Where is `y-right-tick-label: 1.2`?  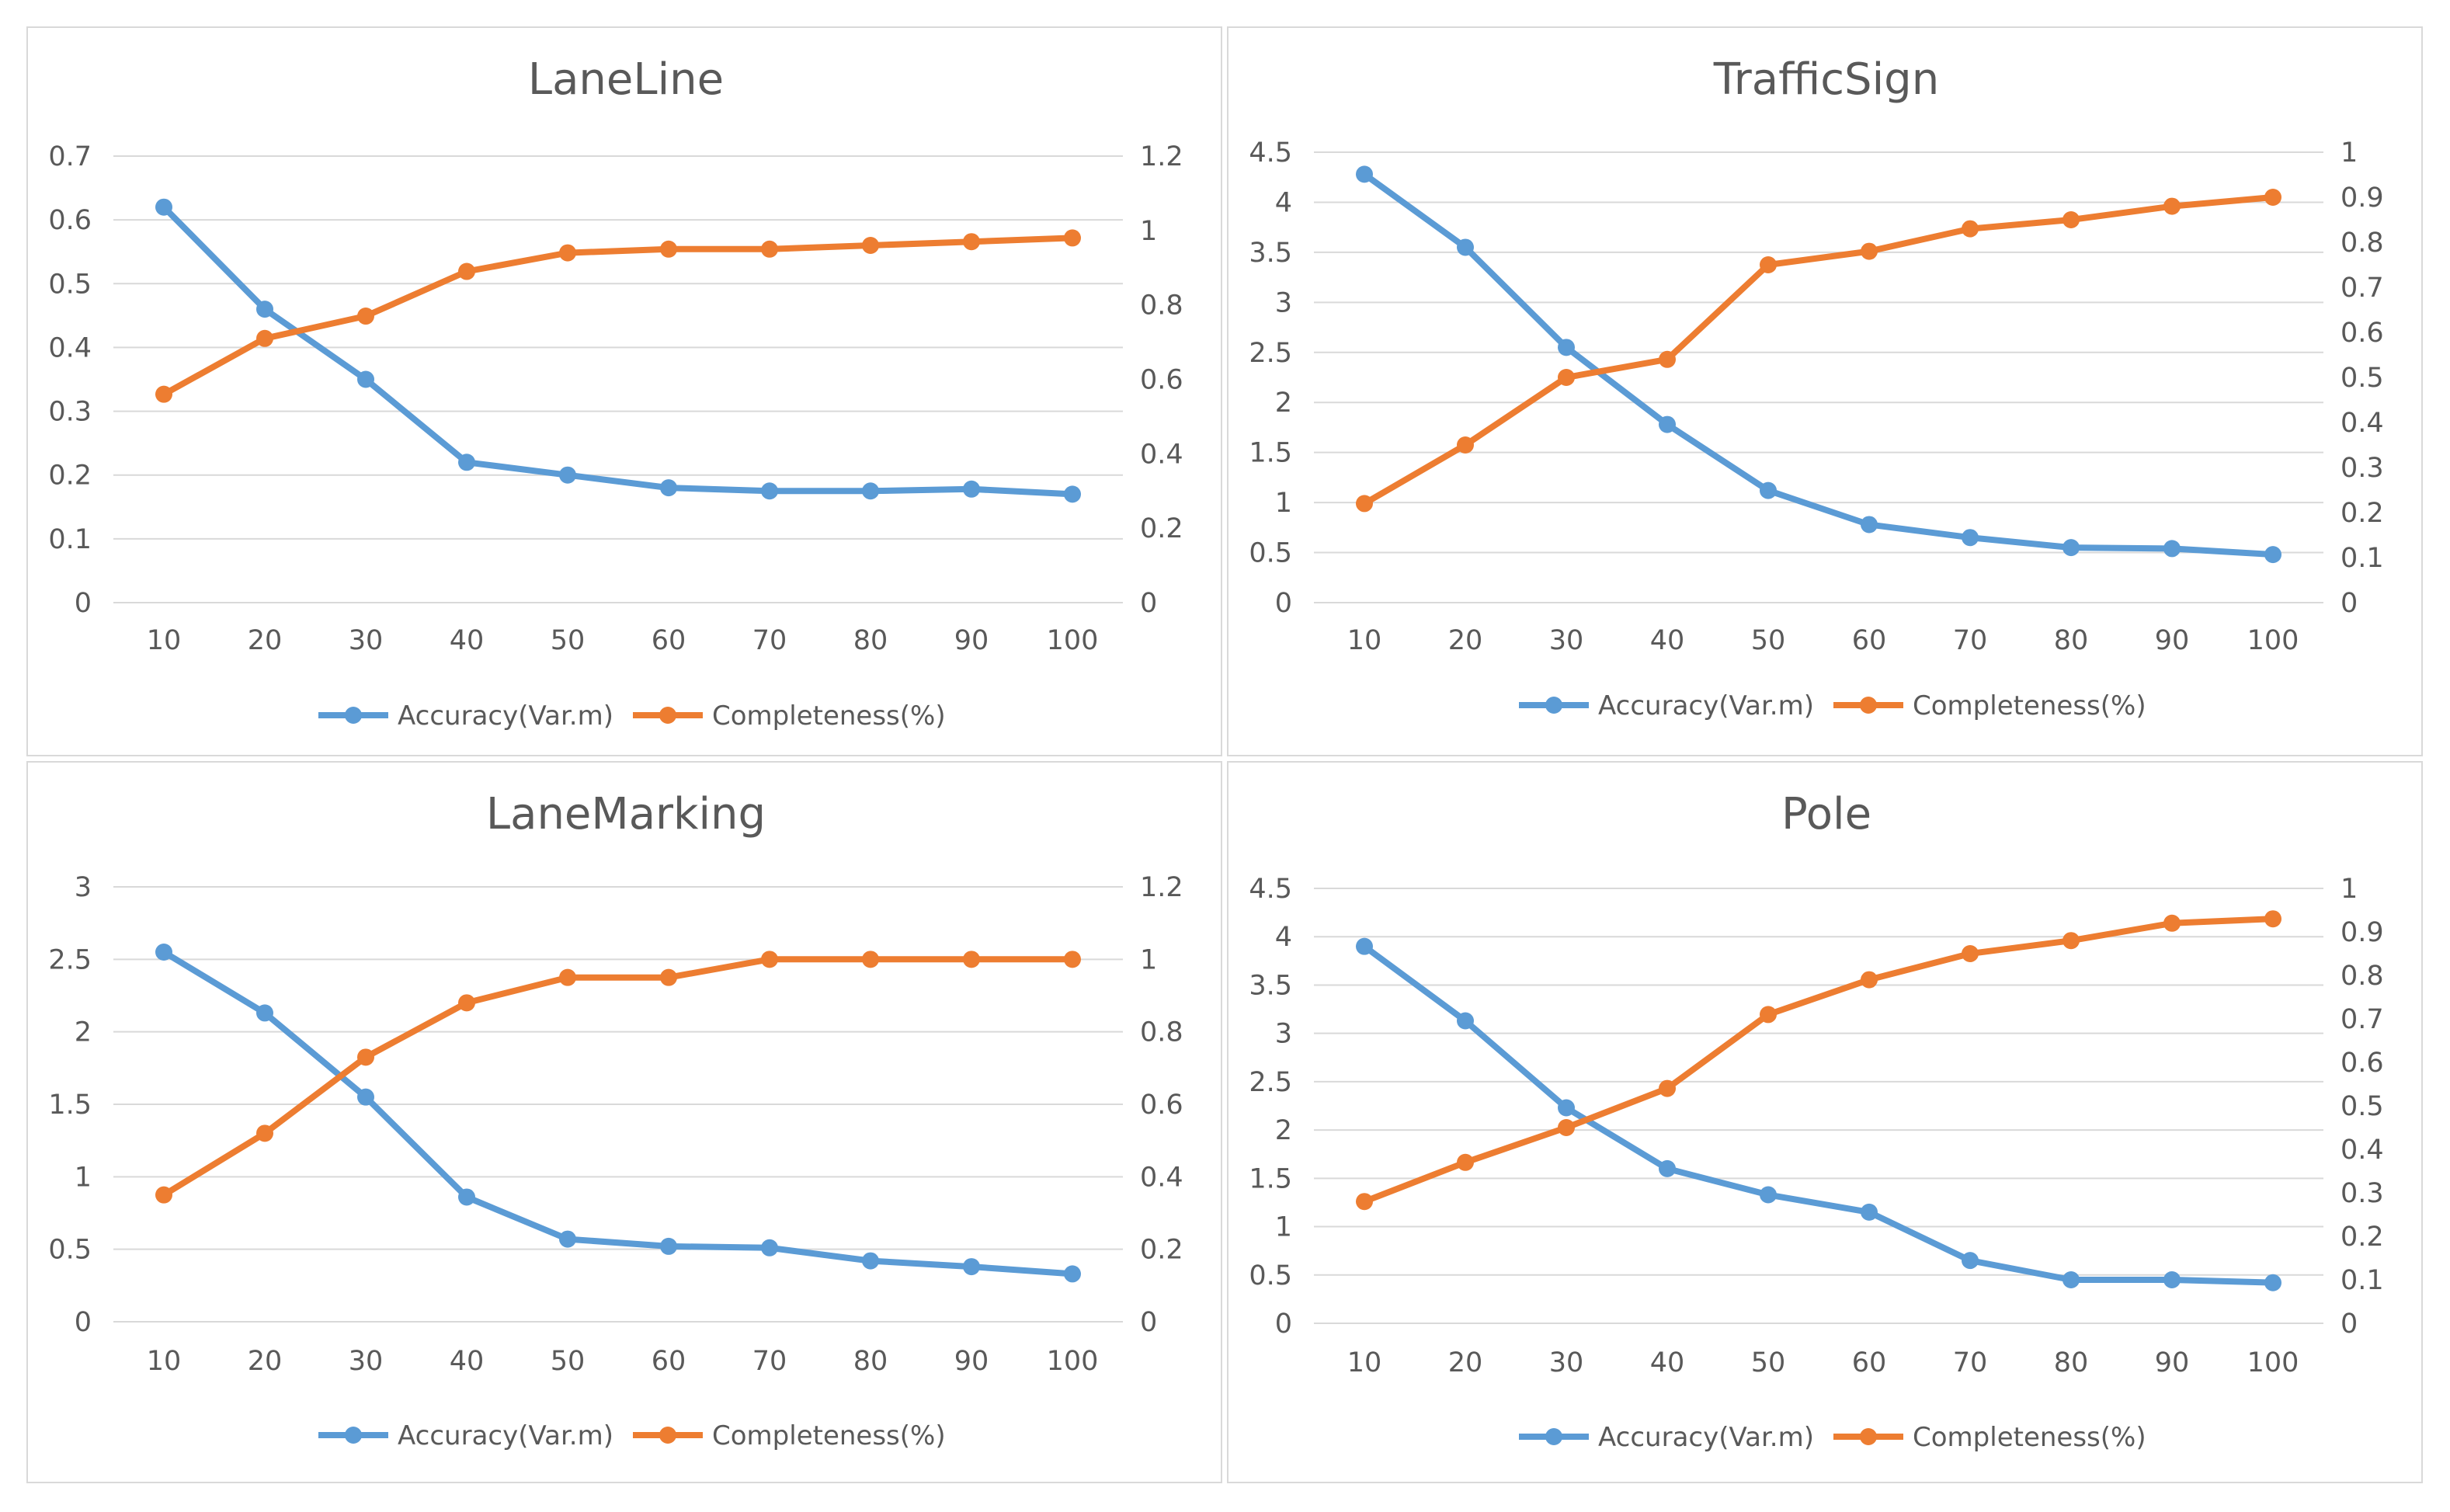
y-right-tick-label: 1.2 is located at coordinates (1161, 888).